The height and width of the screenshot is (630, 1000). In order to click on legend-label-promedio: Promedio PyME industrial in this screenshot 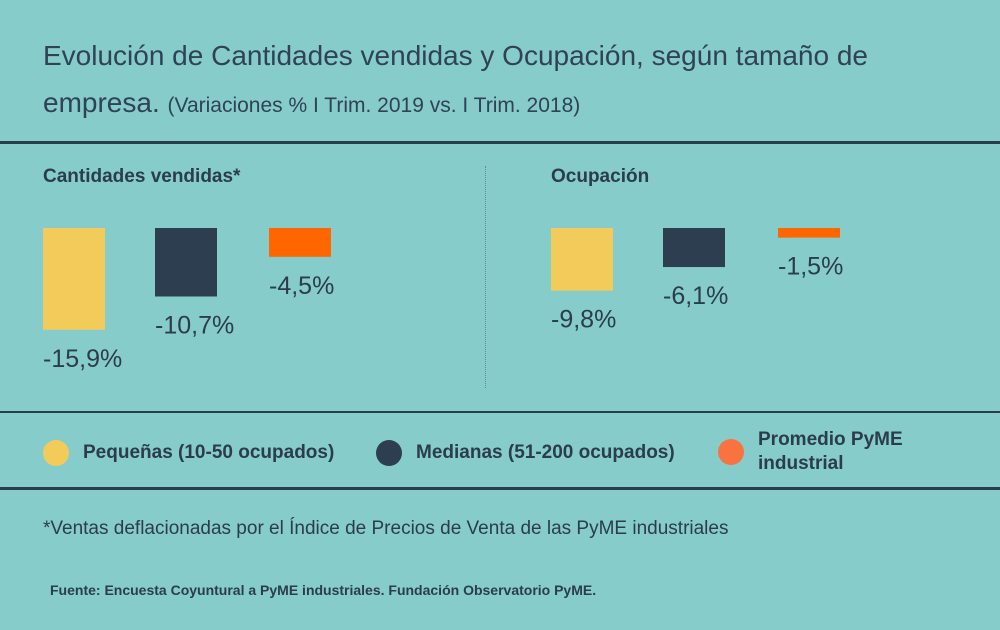, I will do `click(830, 451)`.